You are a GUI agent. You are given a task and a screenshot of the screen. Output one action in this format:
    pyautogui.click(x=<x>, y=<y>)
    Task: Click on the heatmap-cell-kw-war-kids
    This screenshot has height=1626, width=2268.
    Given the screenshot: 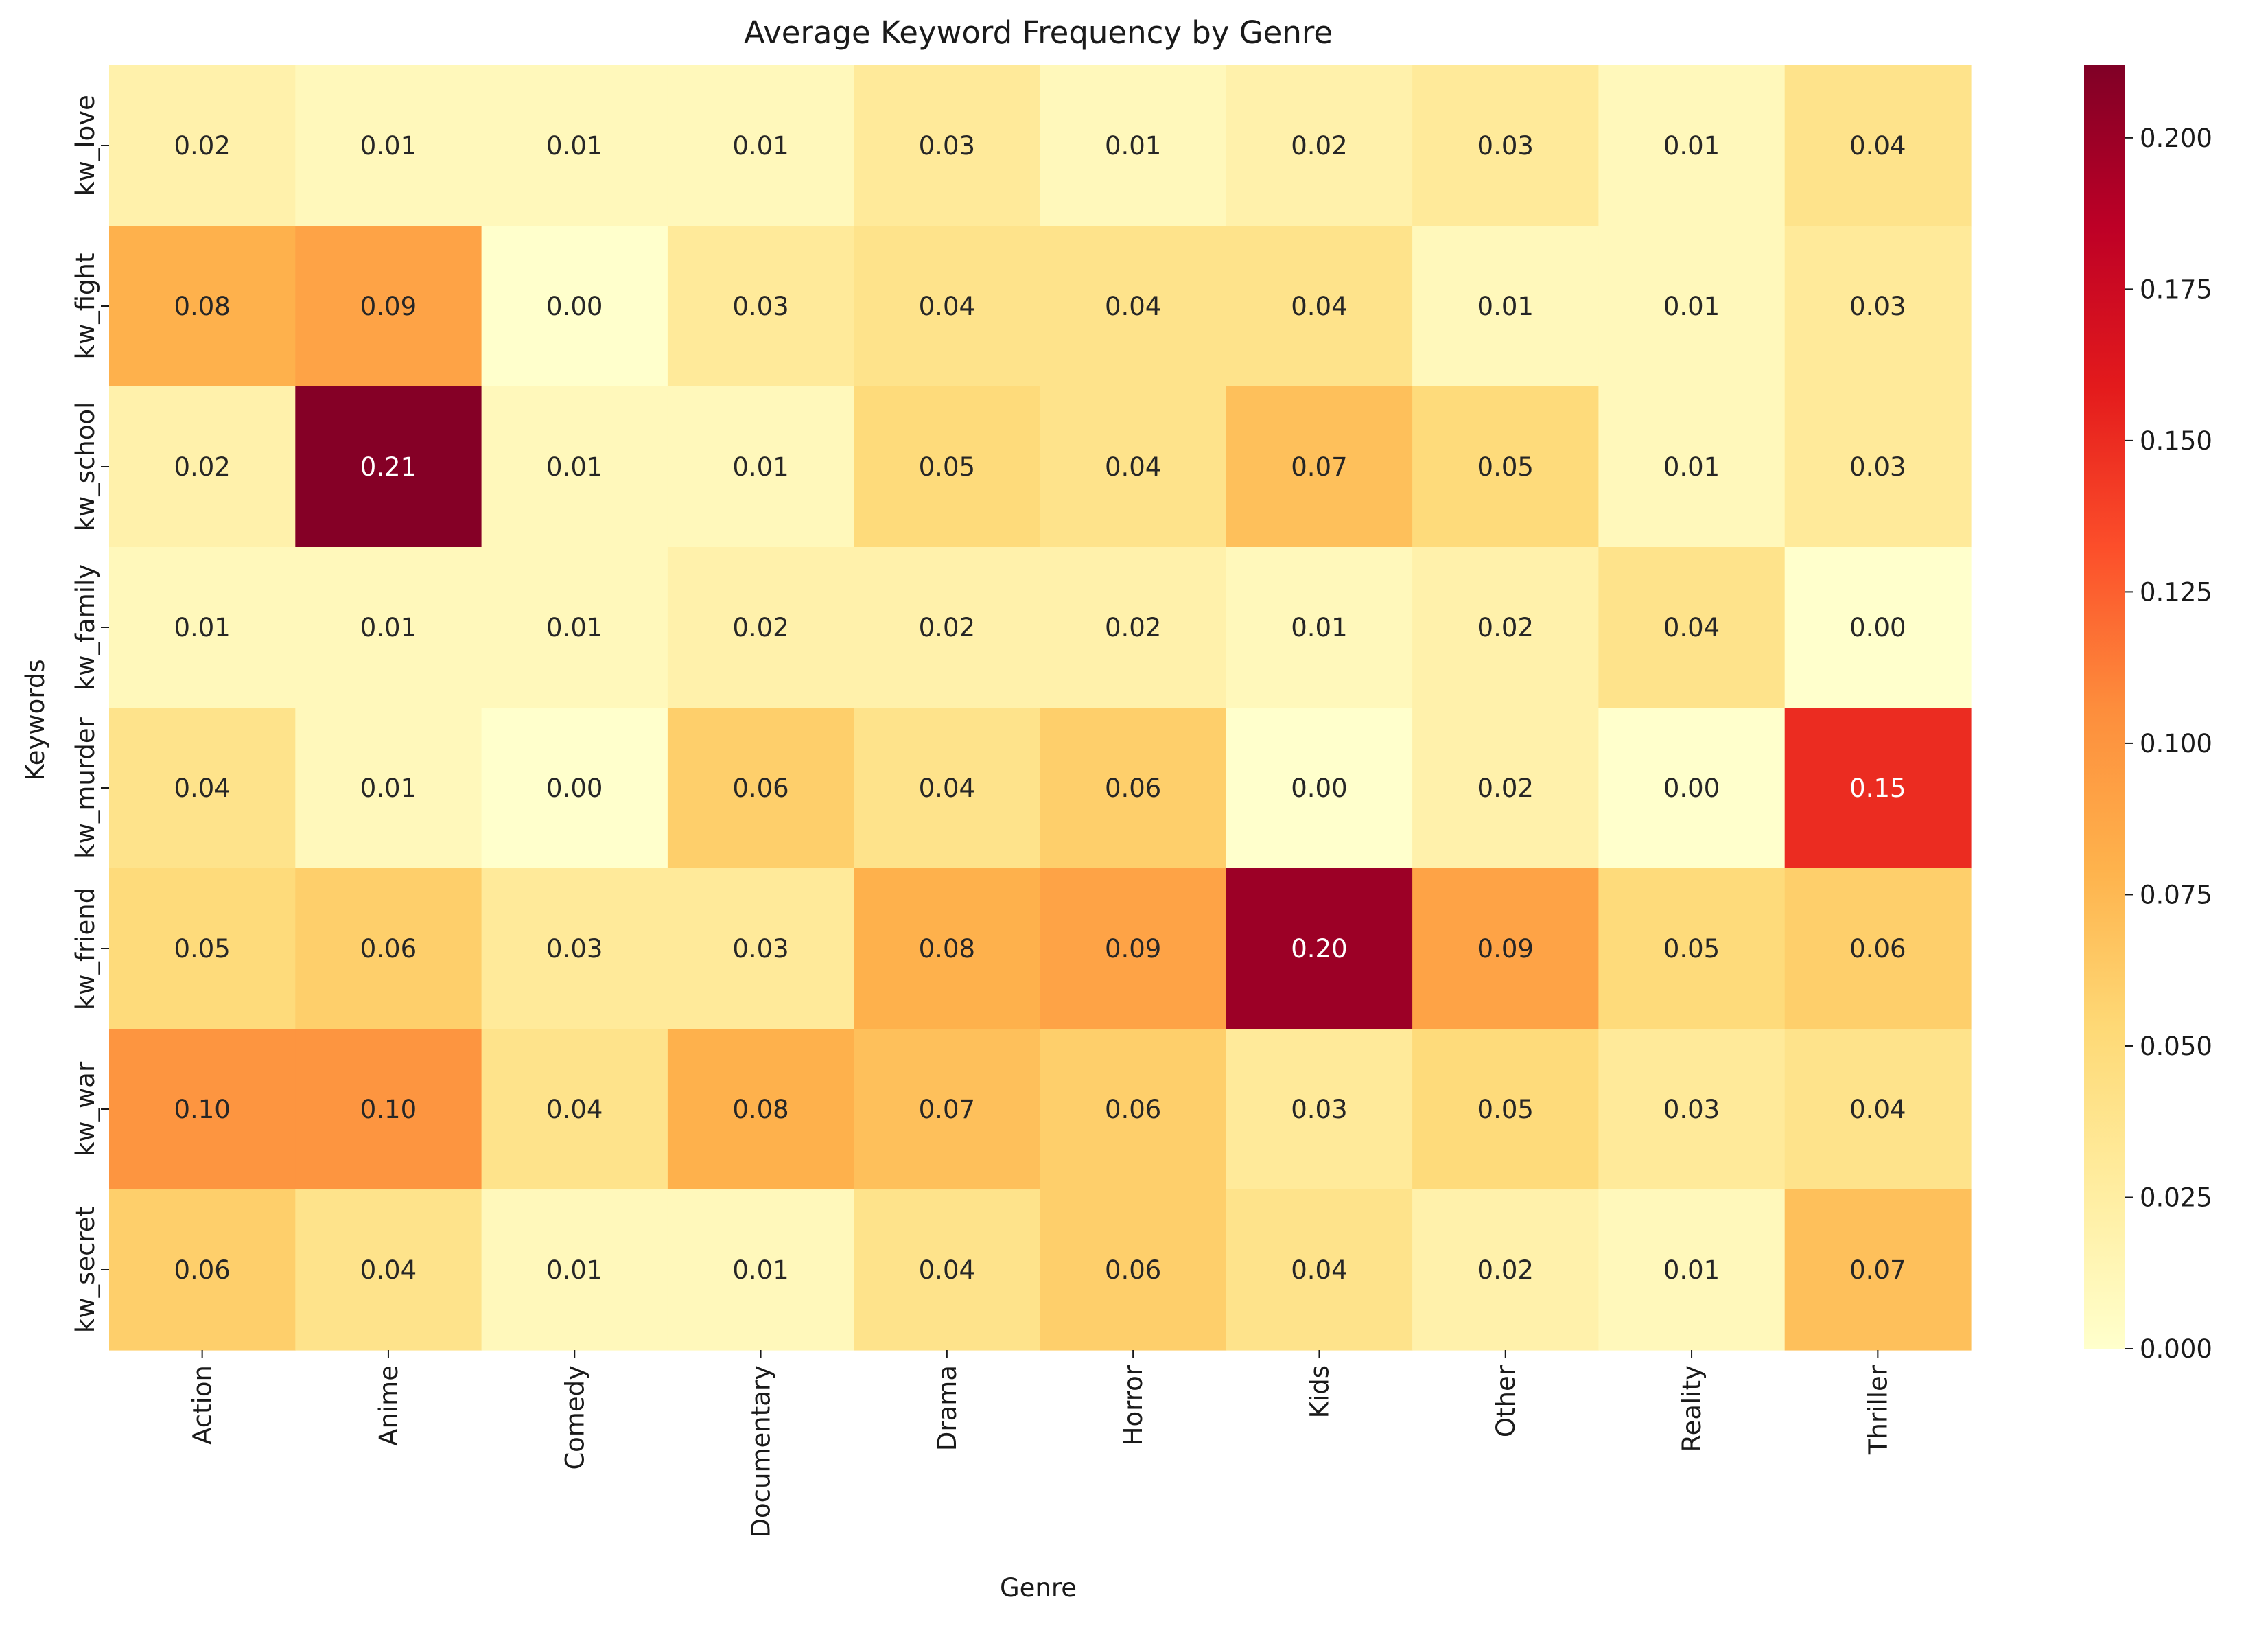 What is the action you would take?
    pyautogui.click(x=1319, y=1109)
    